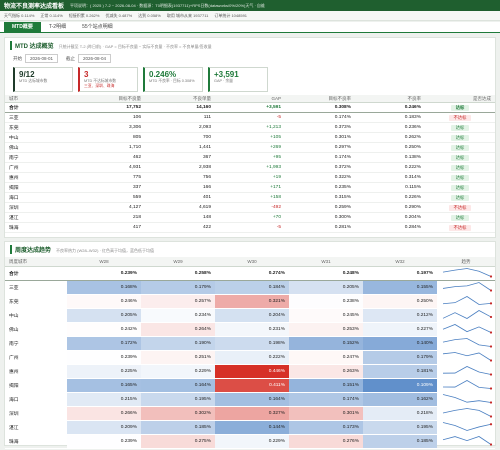 This screenshot has height=450, width=500. Describe the element at coordinates (33, 81) in the screenshot. I see `kpi-label: MTD 达标城市数` at that location.